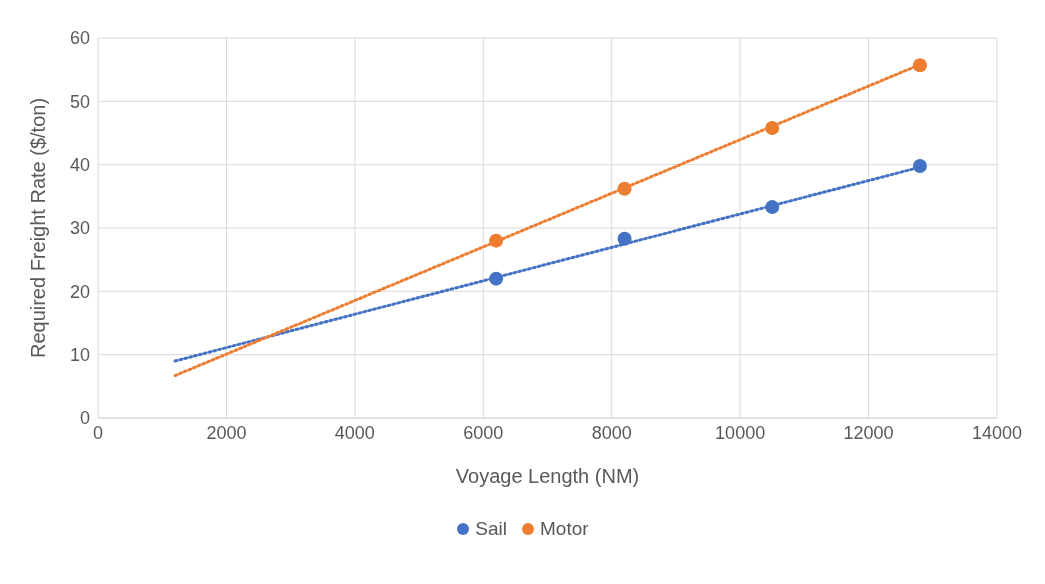 This screenshot has width=1045, height=584. Describe the element at coordinates (84, 418) in the screenshot. I see `y-tick-label: 0` at that location.